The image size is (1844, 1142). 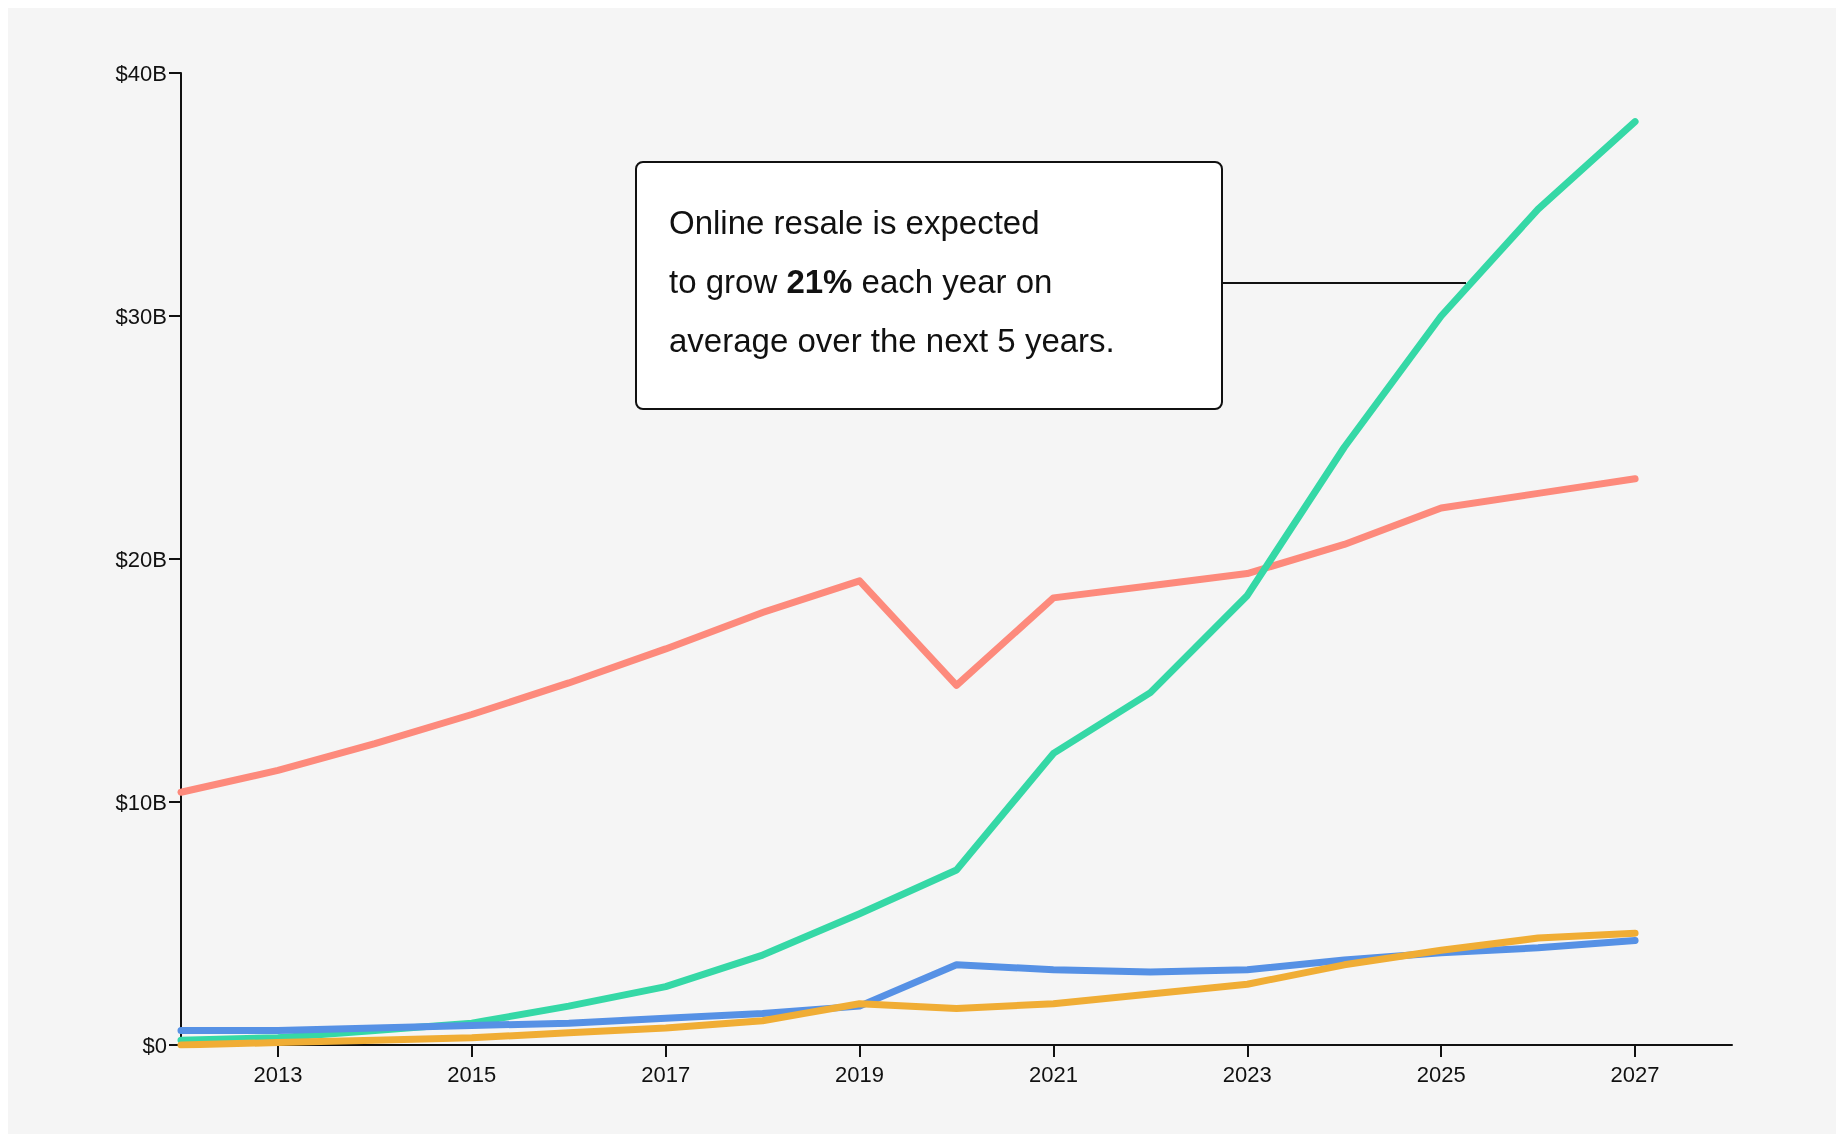 I want to click on x-tick-label: 2017, so click(x=666, y=1074).